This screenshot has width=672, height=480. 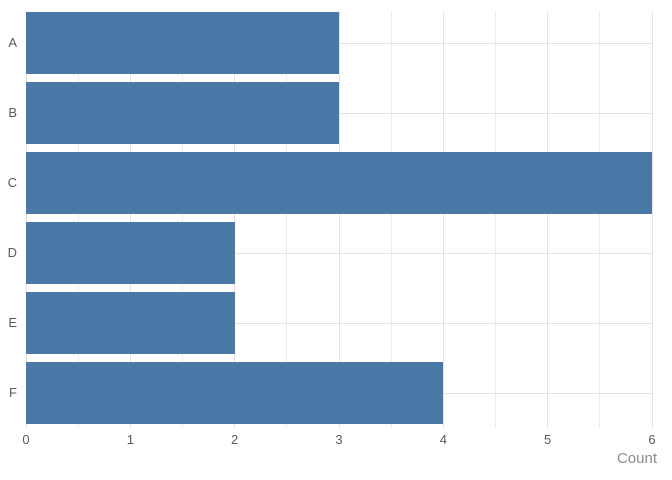 I want to click on x-tick-label-5: 5, so click(x=548, y=439).